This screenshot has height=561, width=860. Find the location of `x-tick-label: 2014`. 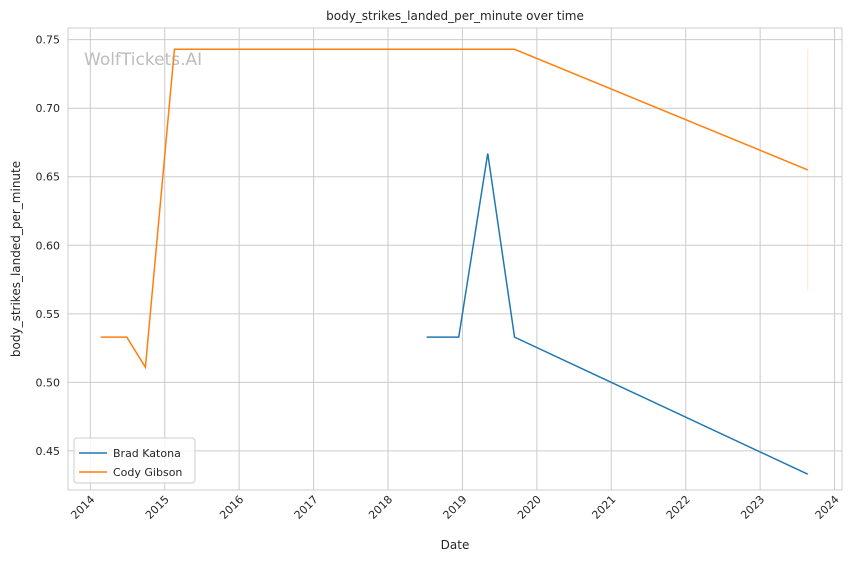

x-tick-label: 2014 is located at coordinates (82, 507).